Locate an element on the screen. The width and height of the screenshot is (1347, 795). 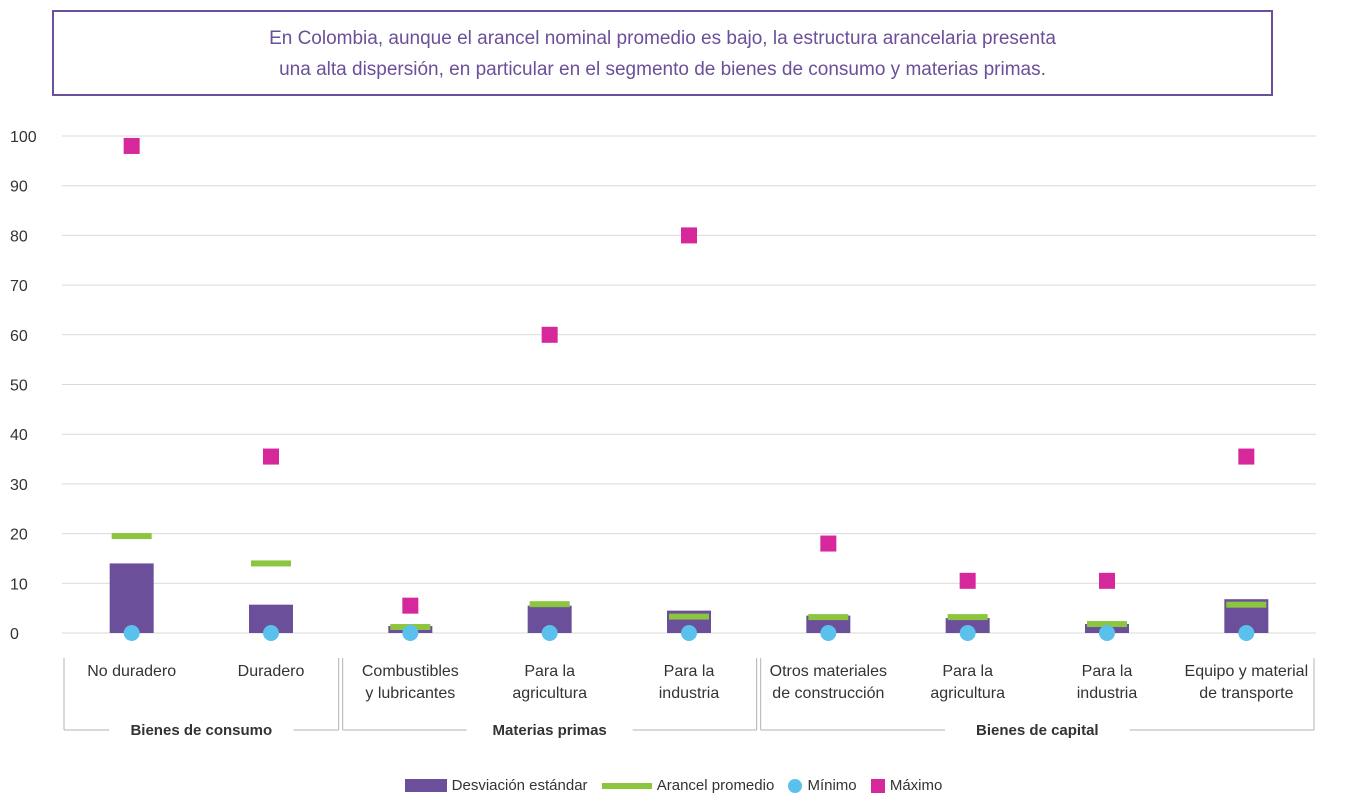
x-category-label: Otros materiales de construcción is located at coordinates (828, 682).